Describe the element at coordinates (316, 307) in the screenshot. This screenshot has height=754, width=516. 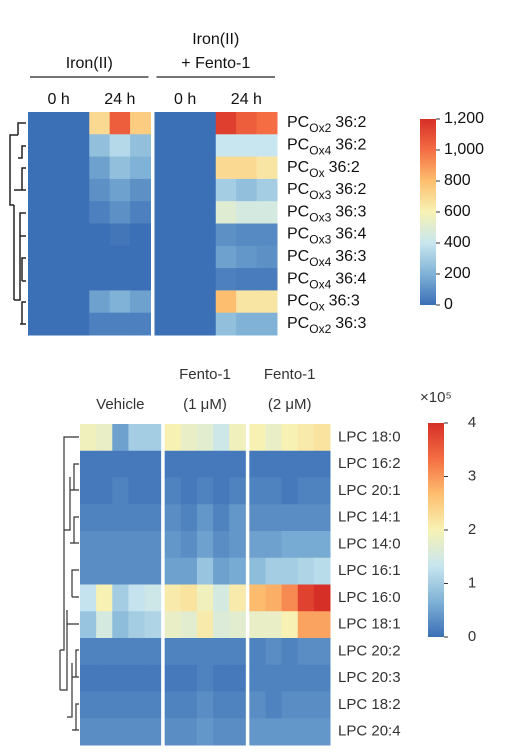
I see `row-label-sub: Ox` at that location.